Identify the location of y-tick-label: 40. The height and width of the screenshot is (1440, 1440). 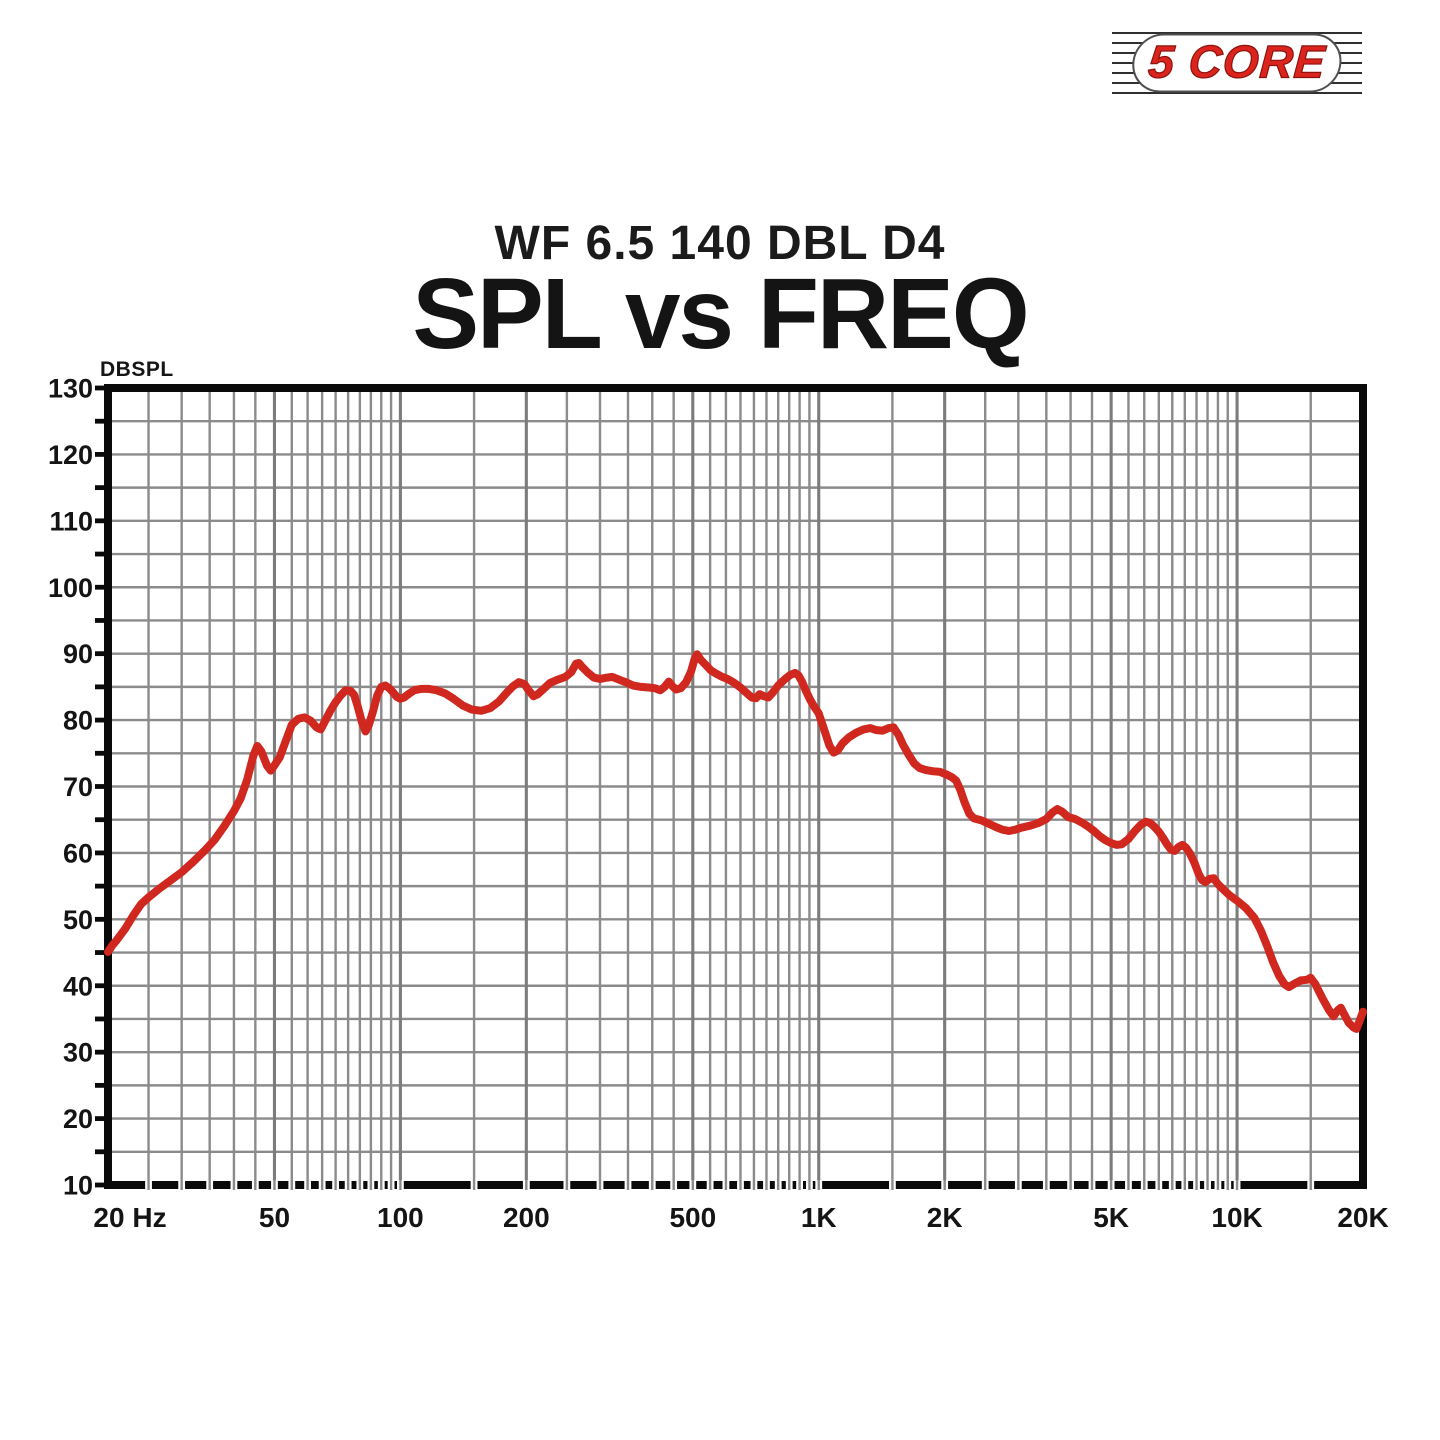
(78, 986).